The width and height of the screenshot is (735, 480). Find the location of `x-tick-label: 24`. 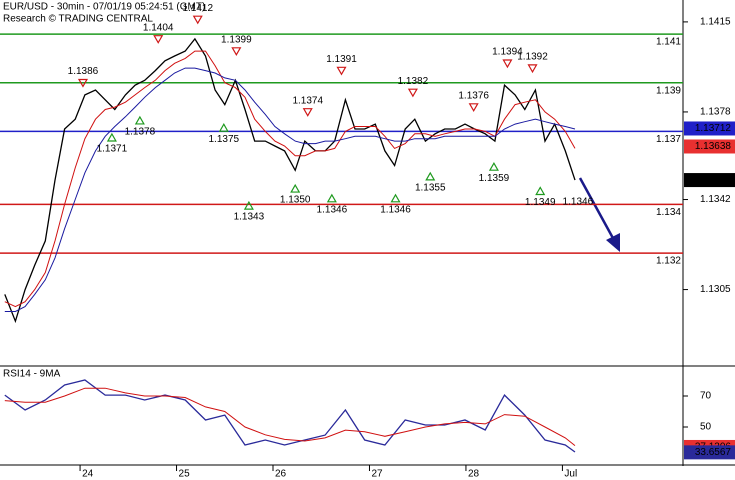

x-tick-label: 24 is located at coordinates (88, 474).